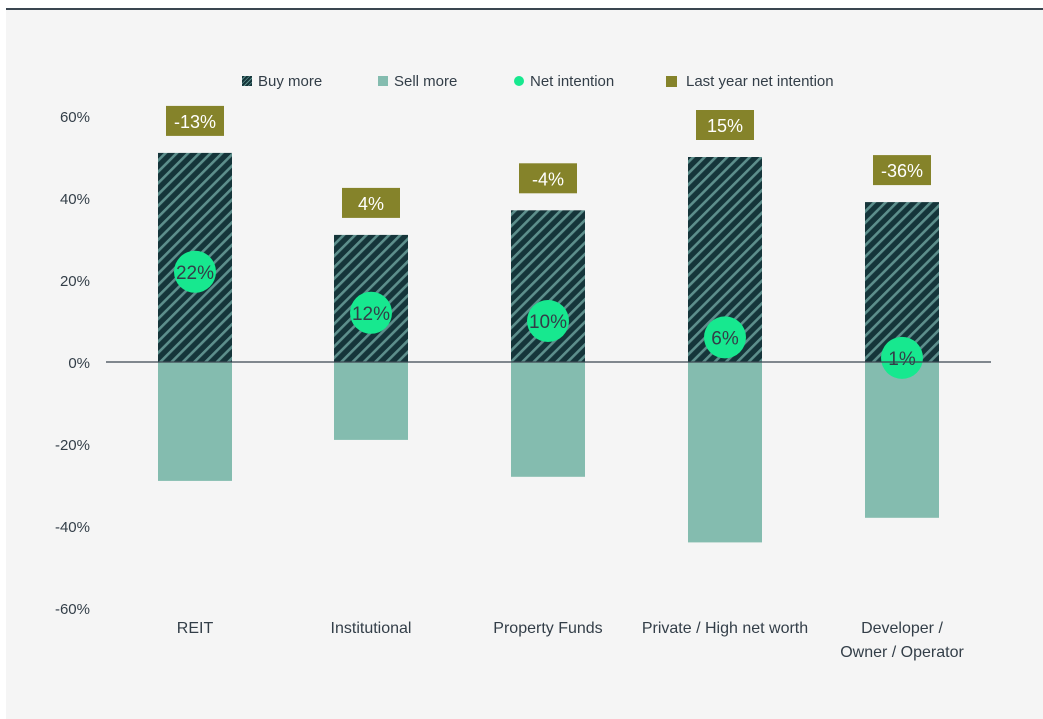  I want to click on last-year-label: -36%, so click(902, 171).